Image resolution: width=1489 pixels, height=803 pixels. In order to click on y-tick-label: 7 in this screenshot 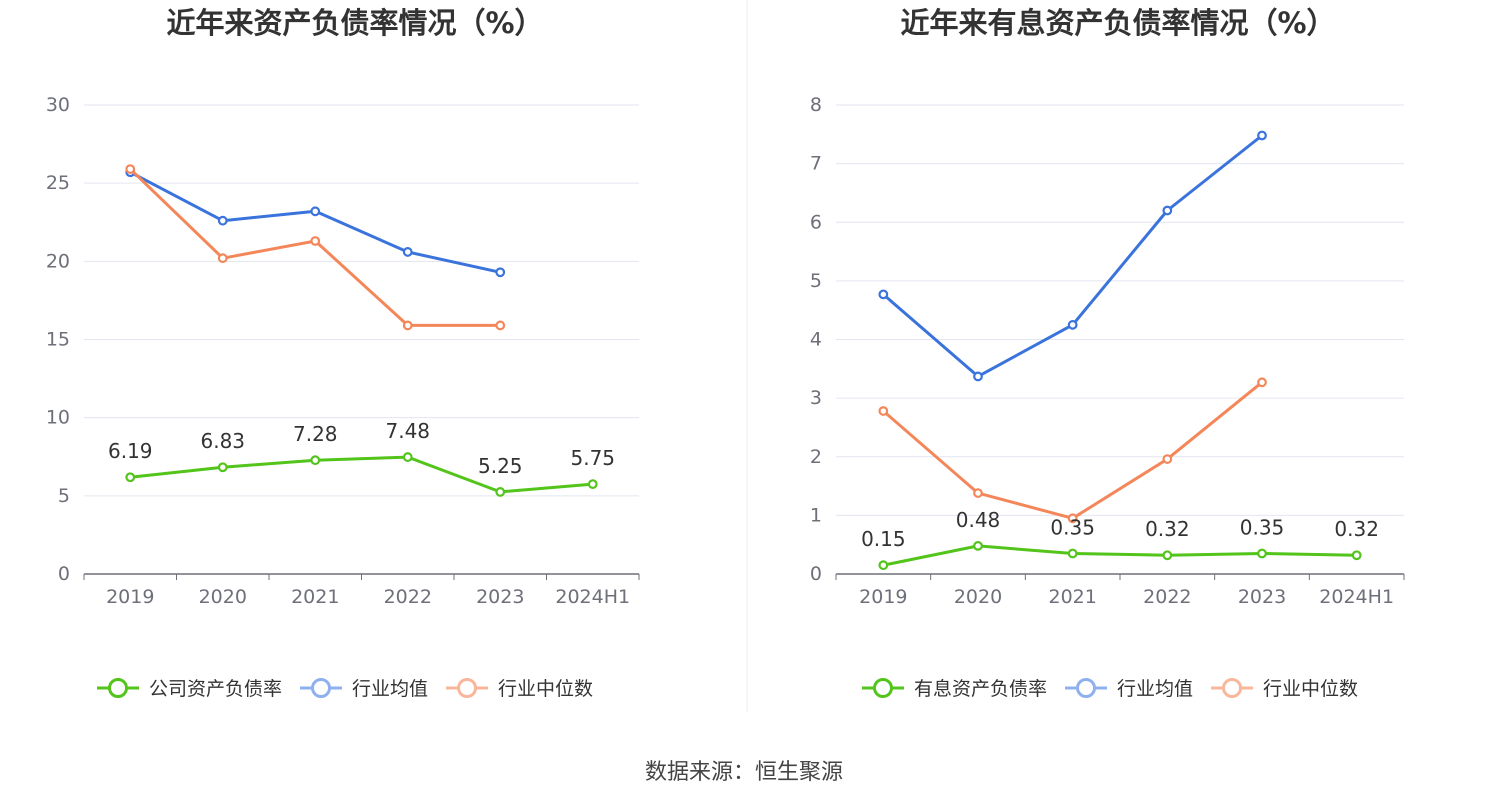, I will do `click(816, 164)`.